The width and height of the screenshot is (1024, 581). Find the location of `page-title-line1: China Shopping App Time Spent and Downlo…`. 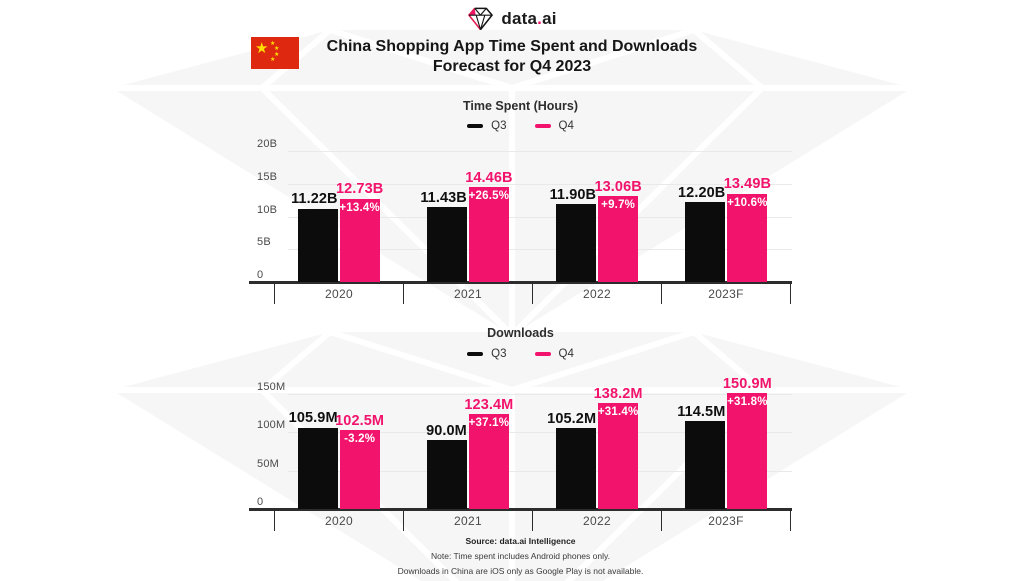

page-title-line1: China Shopping App Time Spent and Downlo… is located at coordinates (512, 46).